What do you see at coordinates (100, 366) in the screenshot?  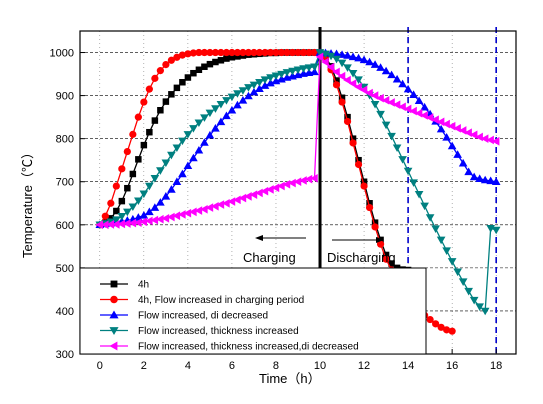 I see `x-tick-label-0: 0` at bounding box center [100, 366].